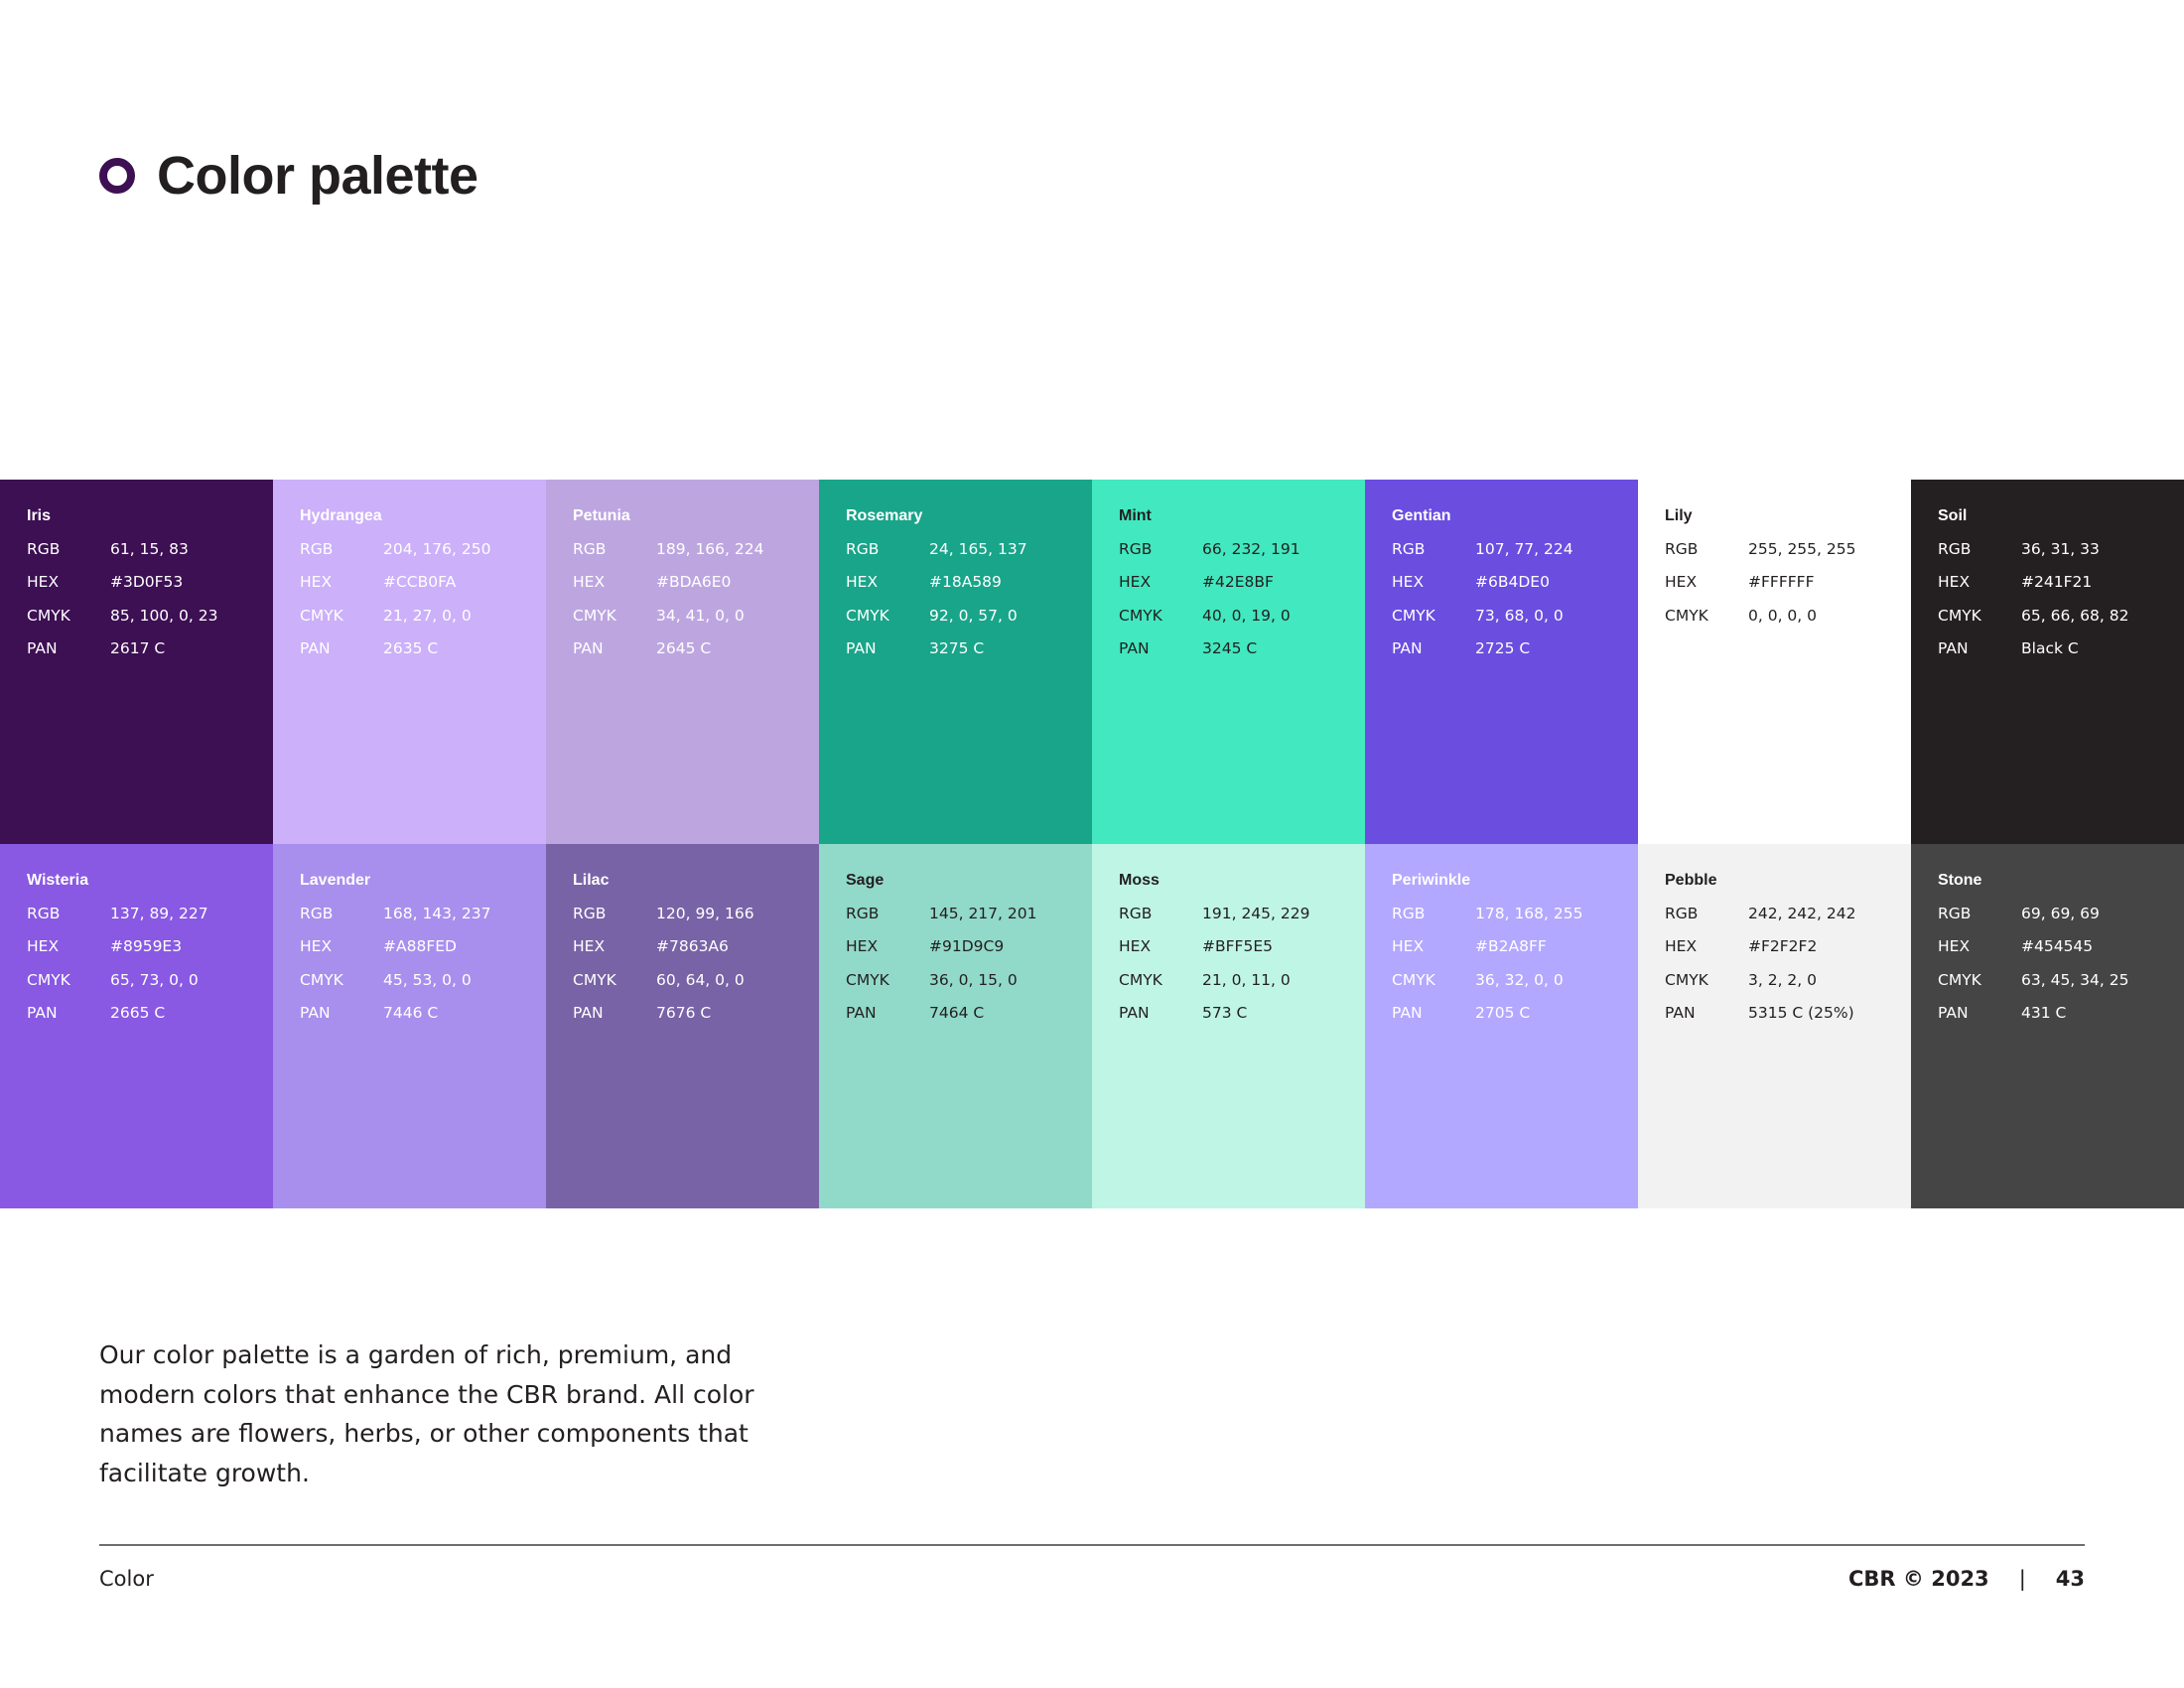 The height and width of the screenshot is (1688, 2184). Describe the element at coordinates (423, 649) in the screenshot. I see `swatch-pan-row: PAN 2635 C` at that location.